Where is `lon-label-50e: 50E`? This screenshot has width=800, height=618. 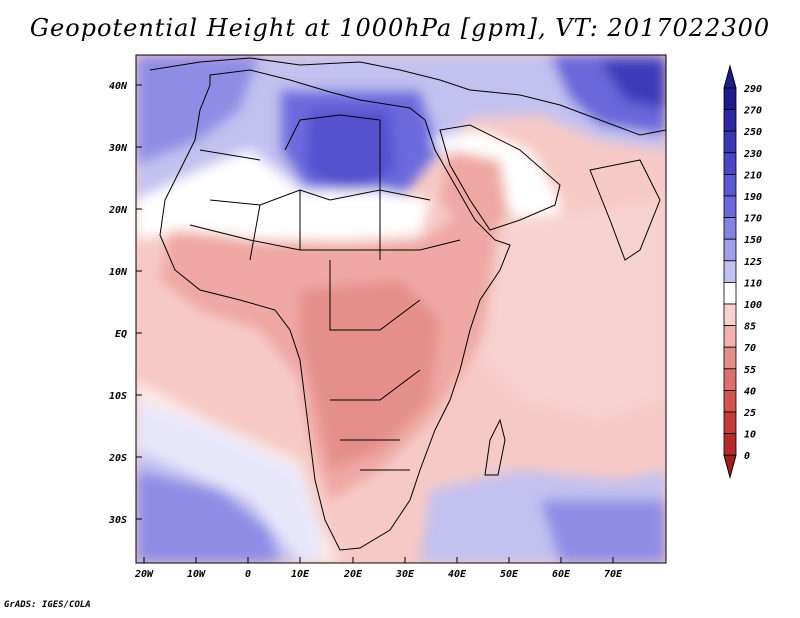
lon-label-50e: 50E is located at coordinates (509, 574).